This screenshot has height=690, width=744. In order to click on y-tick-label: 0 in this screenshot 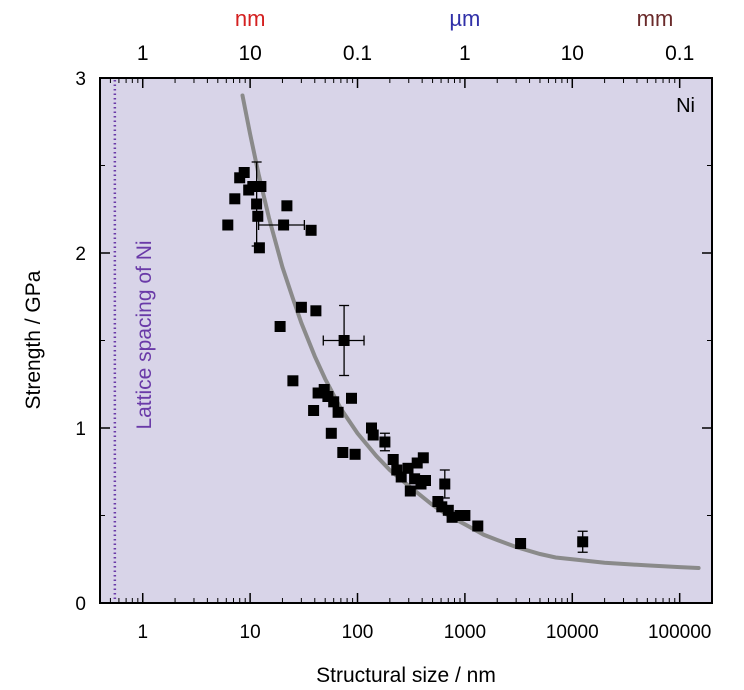, I will do `click(80, 604)`.